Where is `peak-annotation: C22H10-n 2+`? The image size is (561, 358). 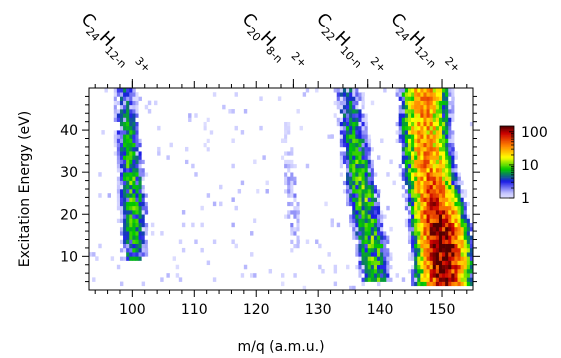
peak-annotation: C22H10-n 2+ is located at coordinates (349, 46).